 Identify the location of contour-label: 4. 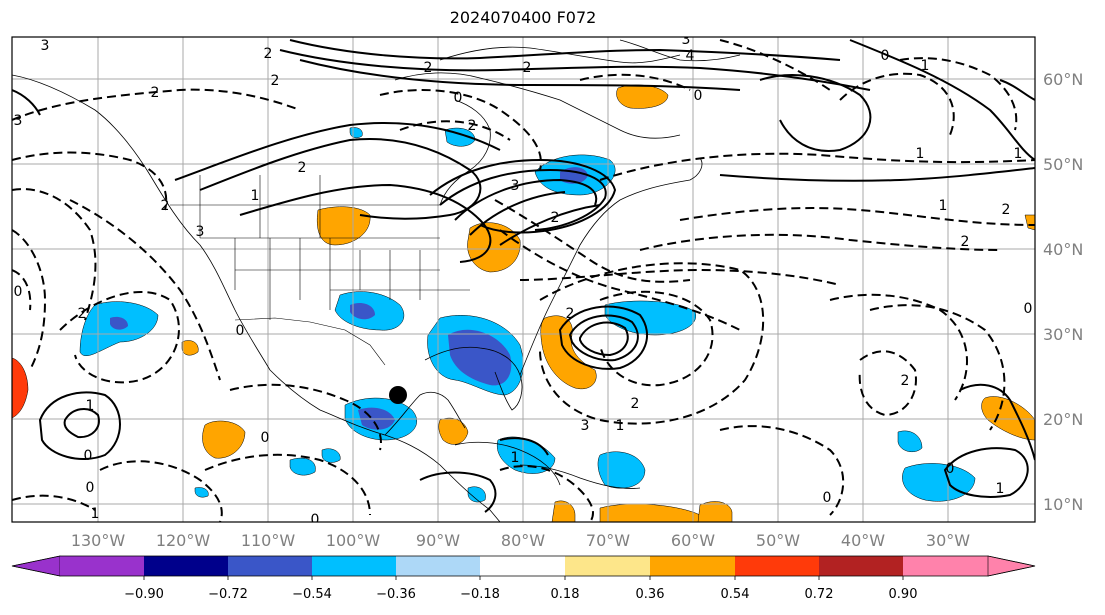
(690, 56).